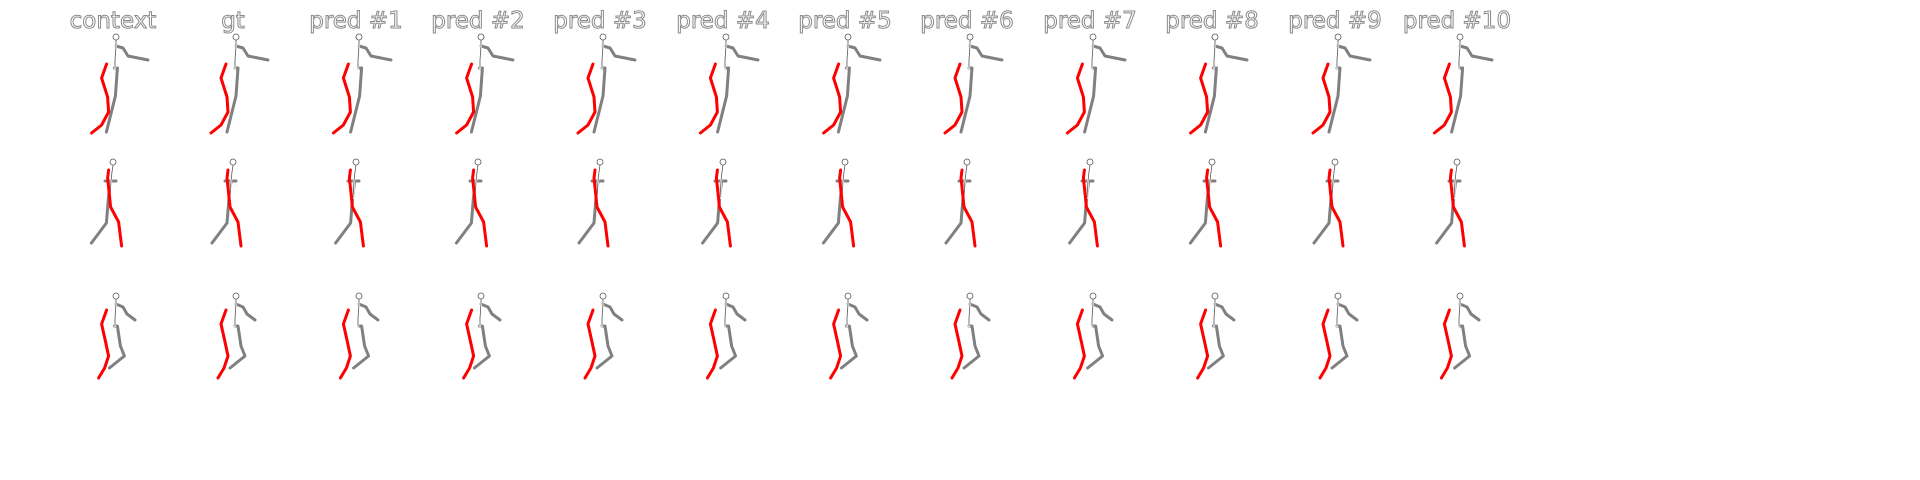 Image resolution: width=1920 pixels, height=480 pixels. I want to click on column-title-pred-1: pred #1, so click(356, 21).